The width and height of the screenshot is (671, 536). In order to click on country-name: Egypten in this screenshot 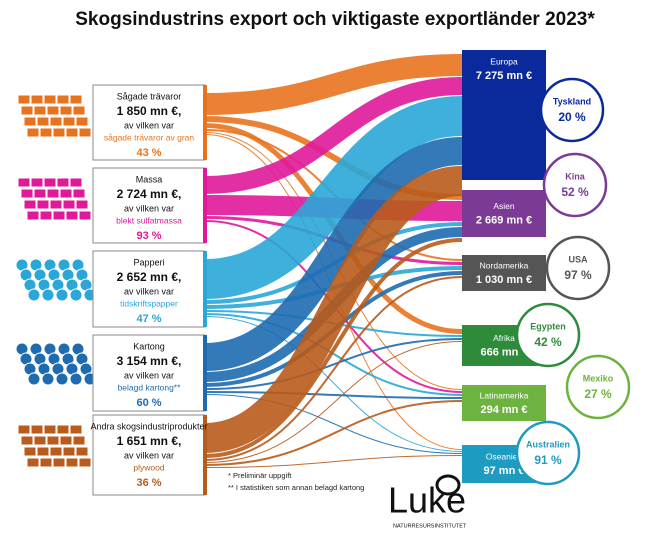, I will do `click(548, 326)`.